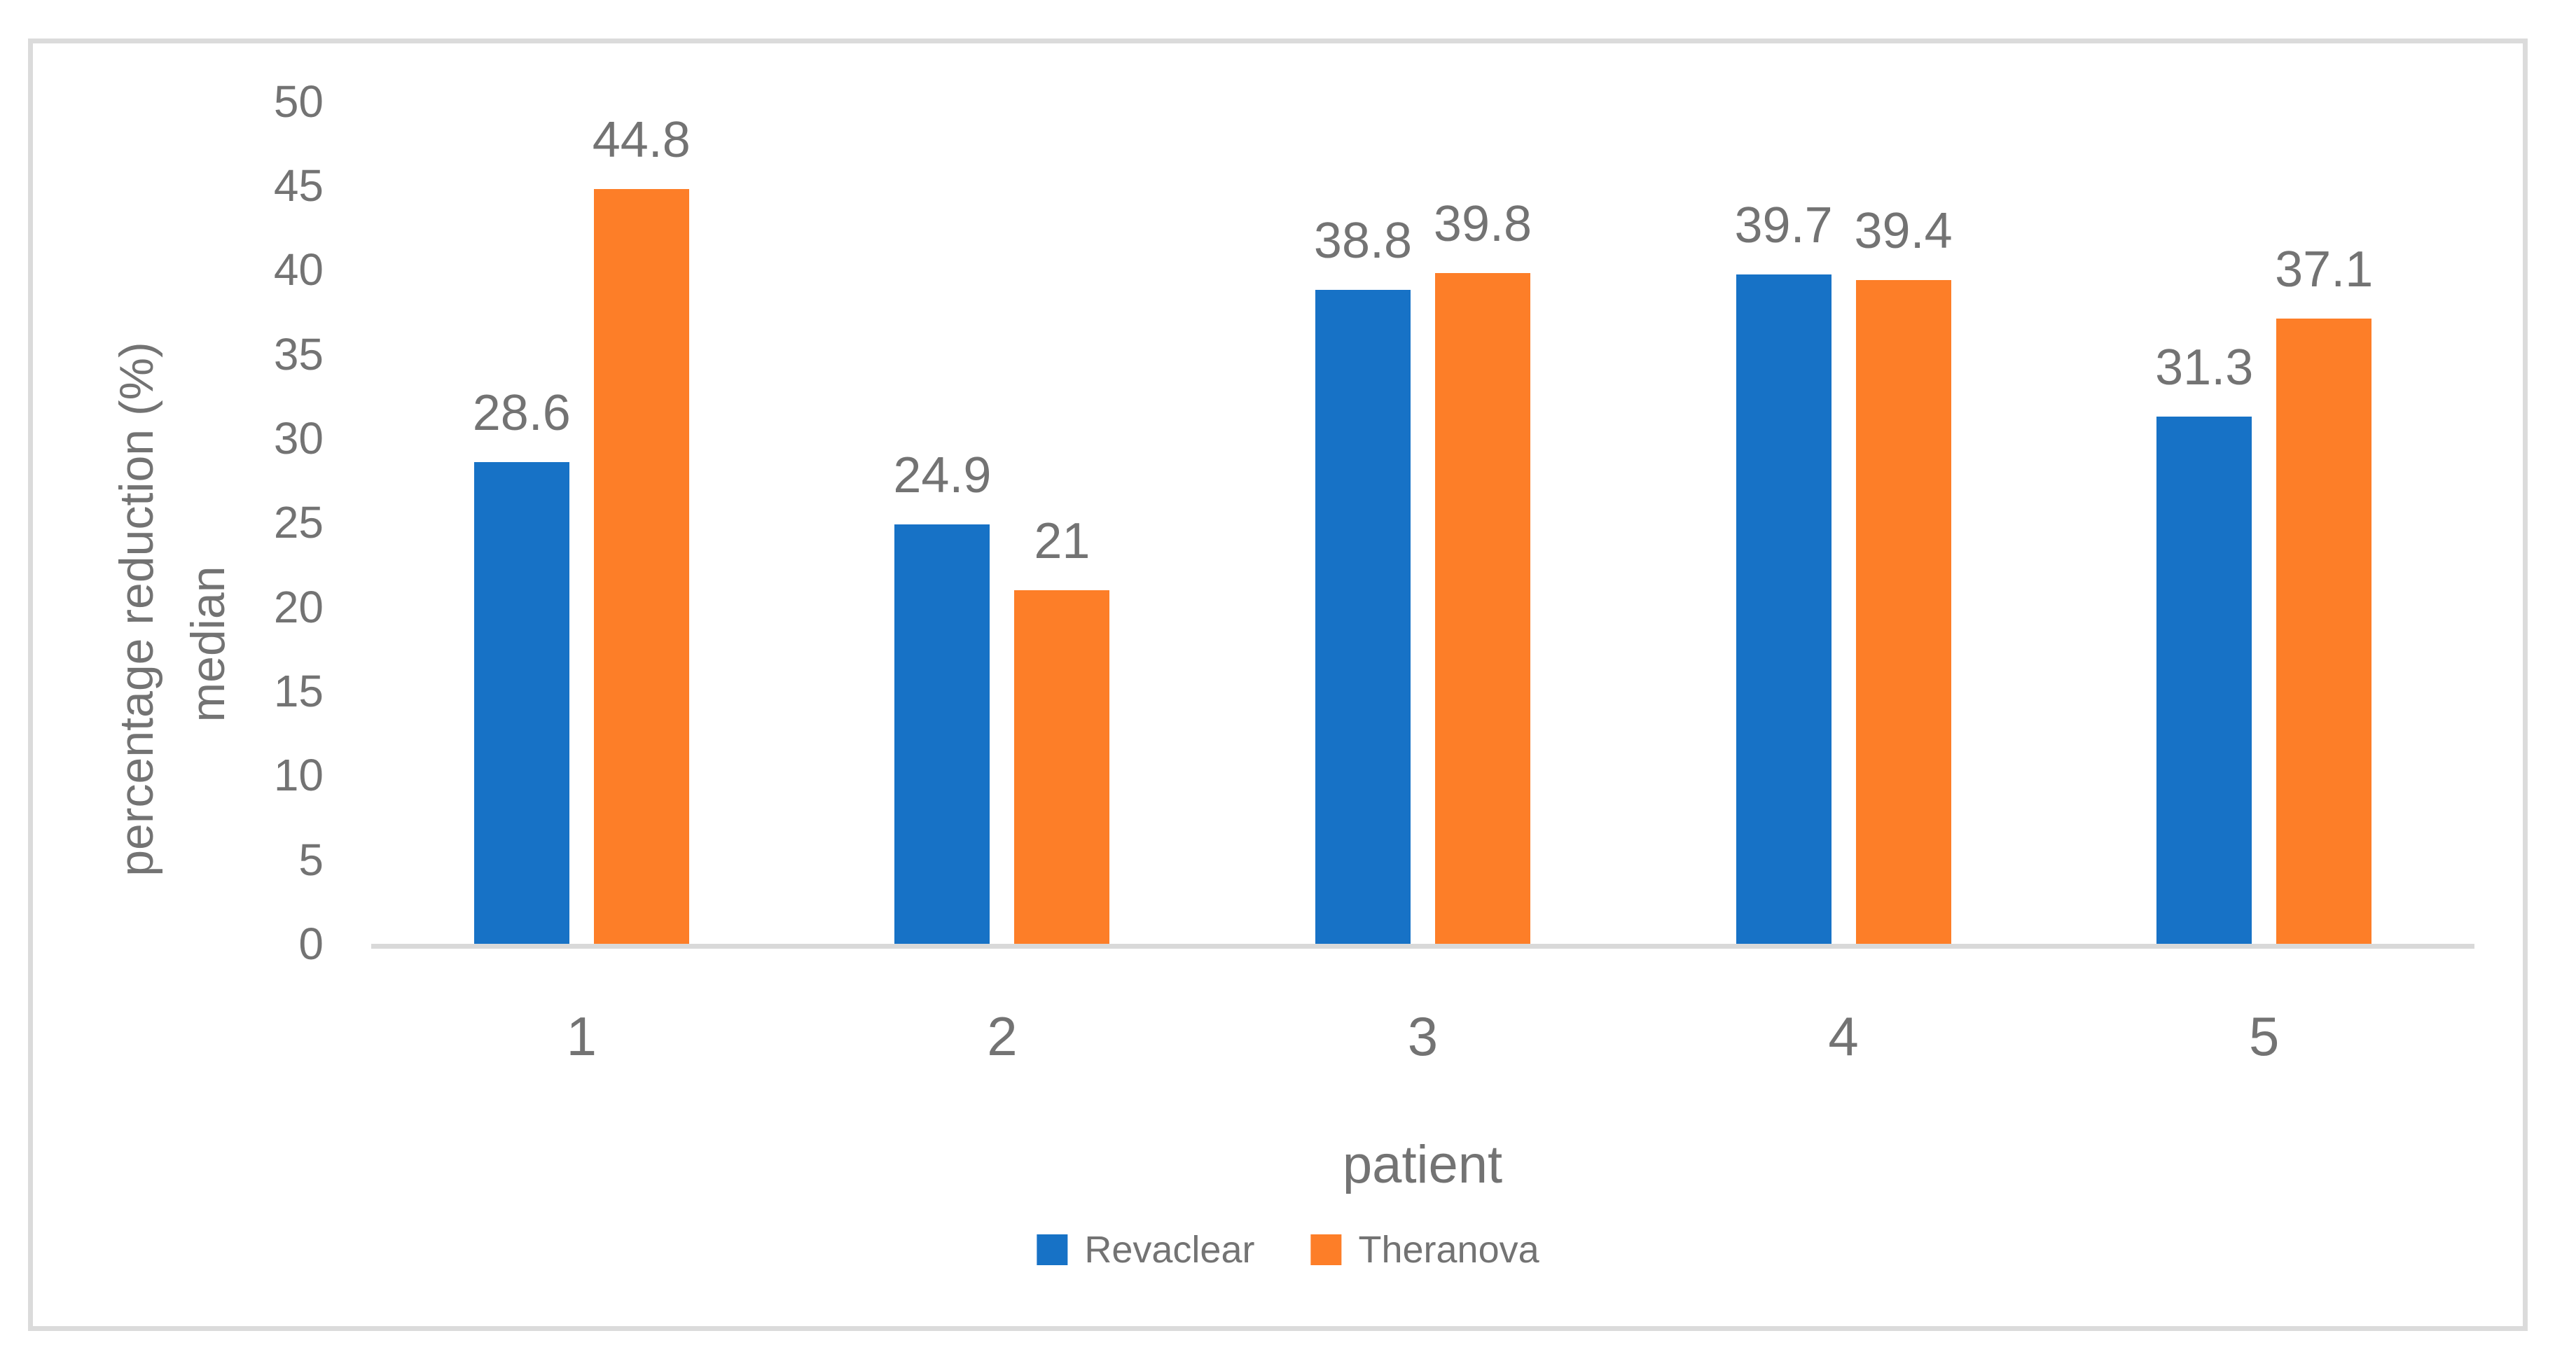 This screenshot has width=2576, height=1366. I want to click on x-category-label: 5, so click(2264, 1036).